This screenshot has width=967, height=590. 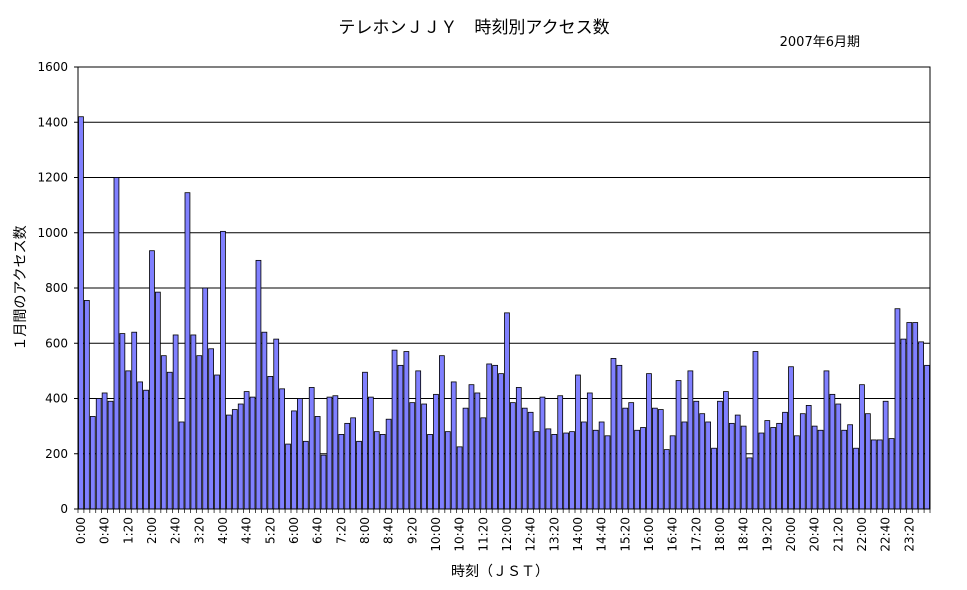 What do you see at coordinates (81, 530) in the screenshot?
I see `x-tick-label: 0:00` at bounding box center [81, 530].